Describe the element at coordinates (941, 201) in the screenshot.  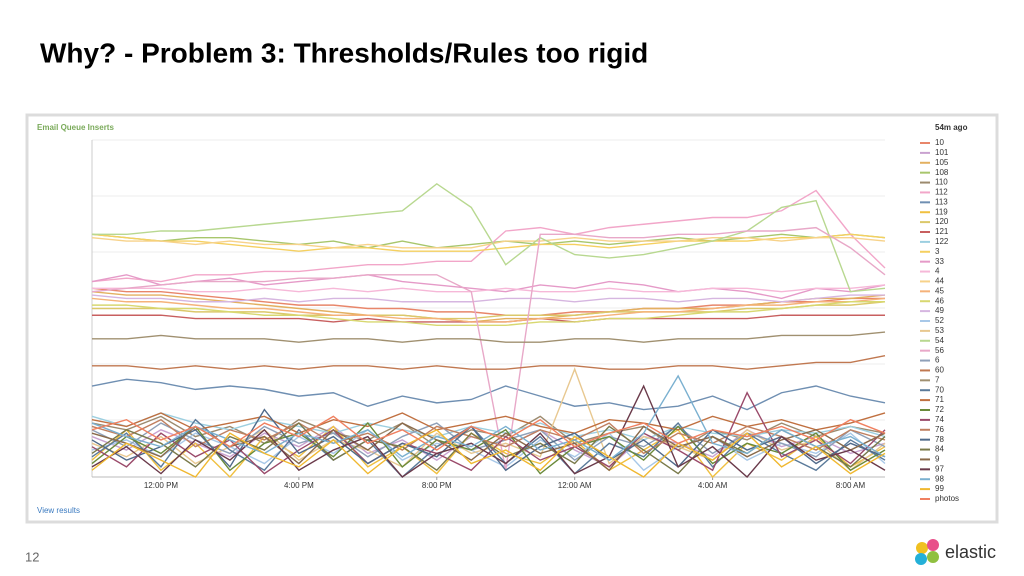
I see `legend-label: 113` at that location.